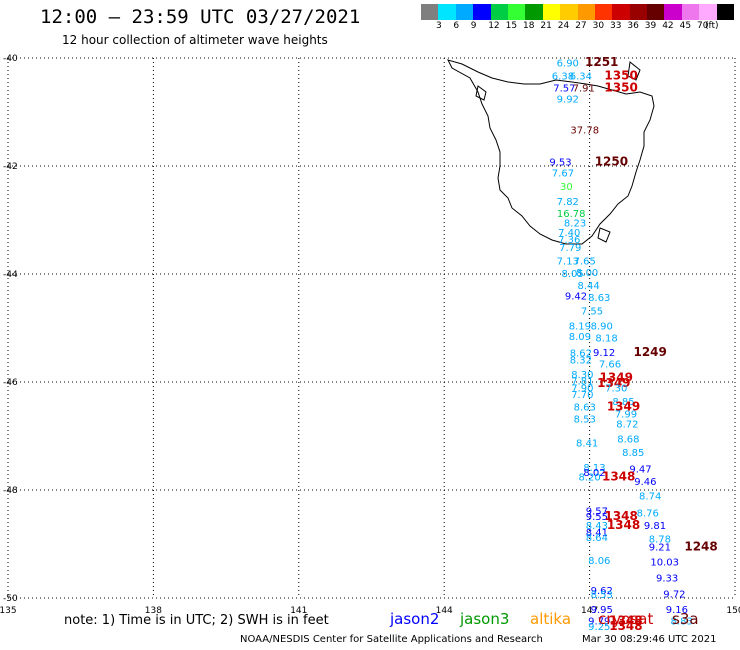  I want to click on y-tick-label: -48, so click(10, 491).